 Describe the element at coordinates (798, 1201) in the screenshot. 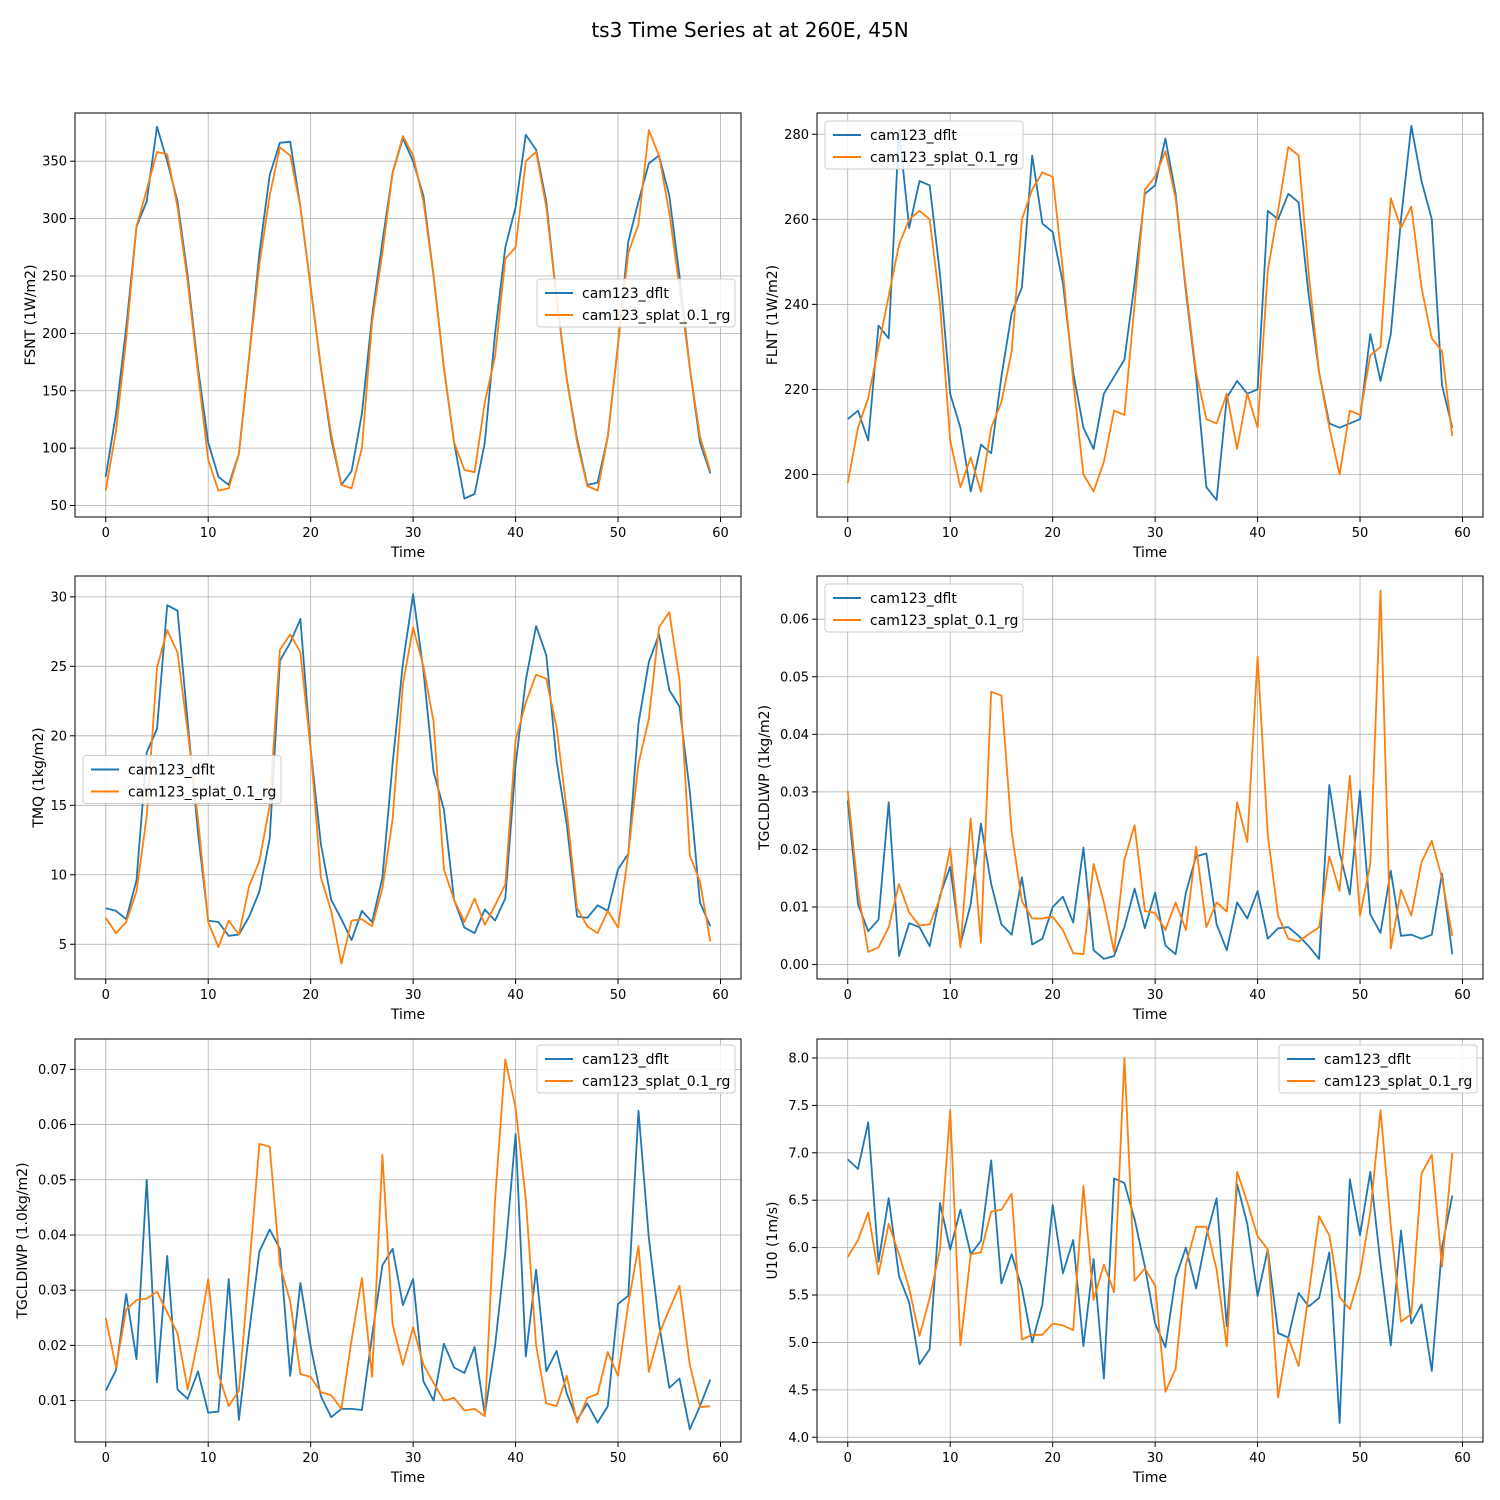

I see `y-tick-label: 6.5` at that location.